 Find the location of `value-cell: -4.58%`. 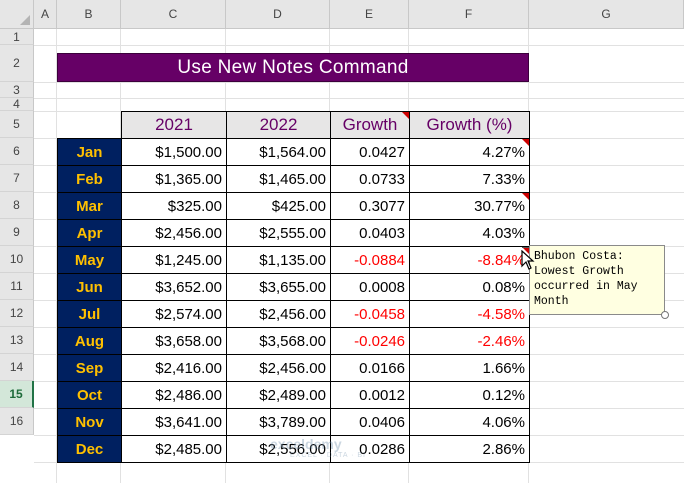

value-cell: -4.58% is located at coordinates (469, 314).